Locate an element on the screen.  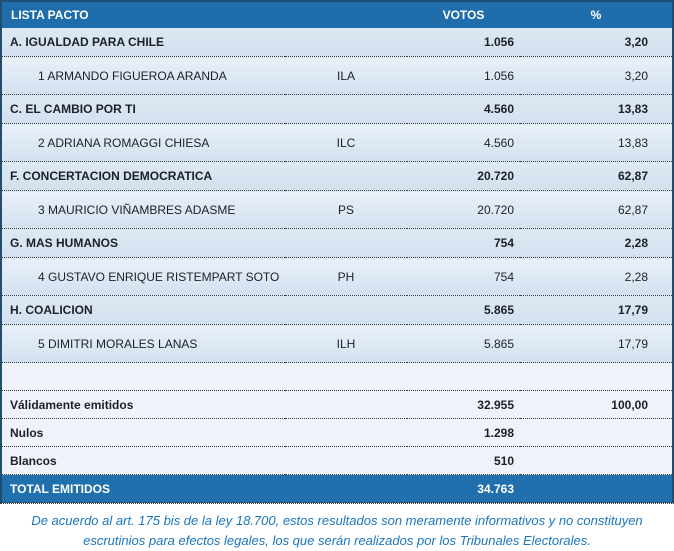
table-row-candidate: 5 DIMITRI MORALES LANAS ILH 5.865 17,79 is located at coordinates (337, 343).